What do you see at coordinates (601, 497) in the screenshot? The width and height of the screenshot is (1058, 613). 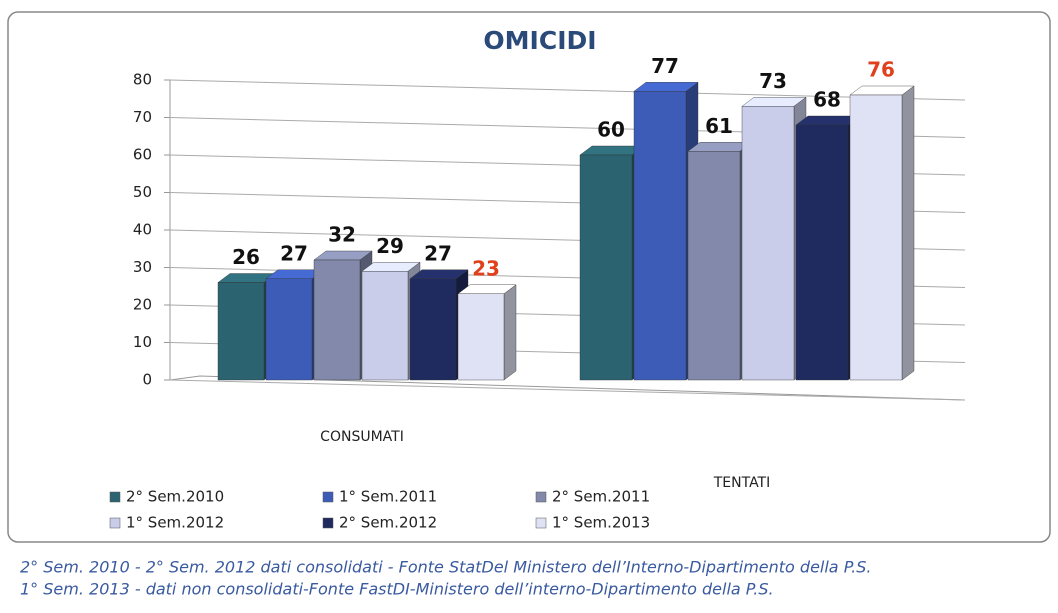 I see `legend-label: 2° Sem.2011` at bounding box center [601, 497].